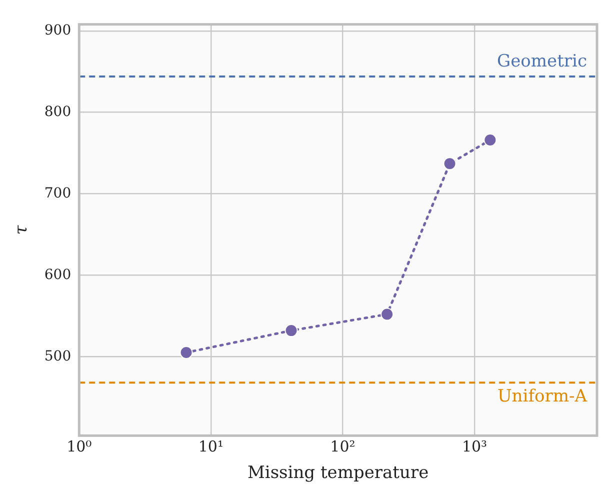 This screenshot has height=496, width=612. Describe the element at coordinates (542, 396) in the screenshot. I see `ref-line-label: Uniform-A` at that location.